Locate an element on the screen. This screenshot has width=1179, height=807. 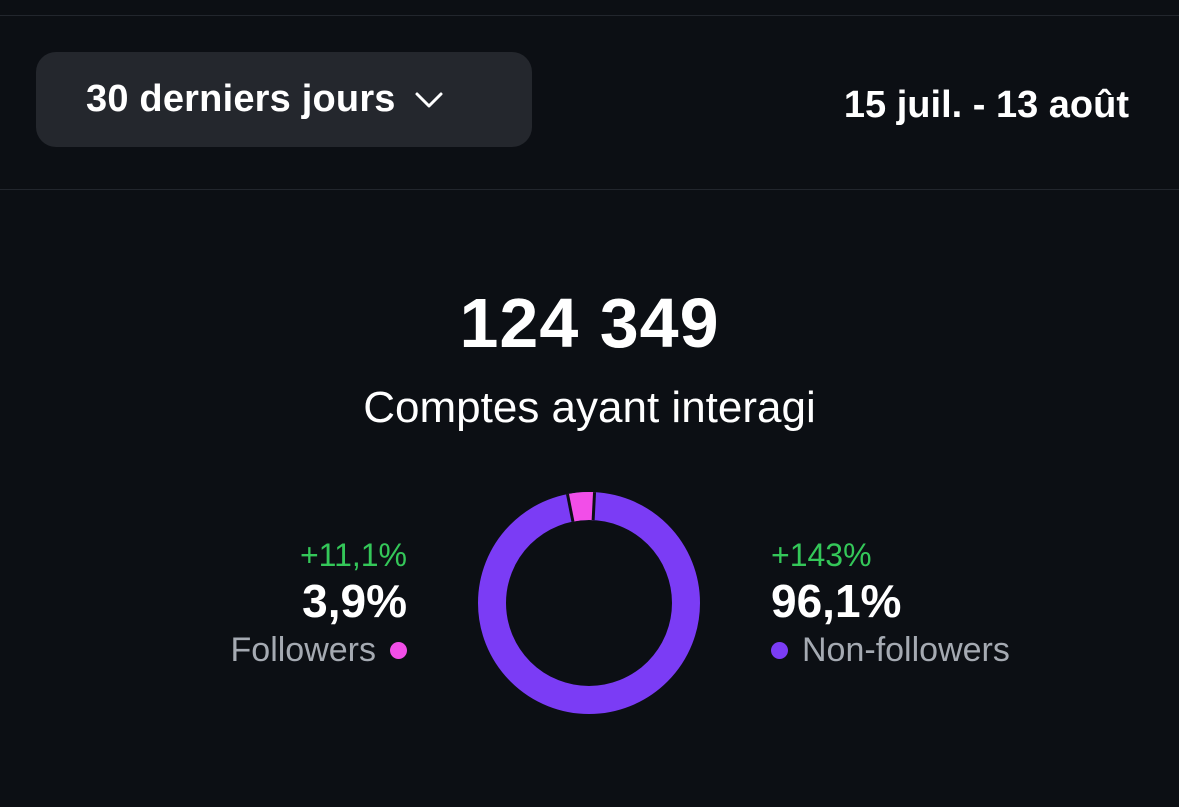
followers-stat: +11,1% 3,9% Followers is located at coordinates (319, 604).